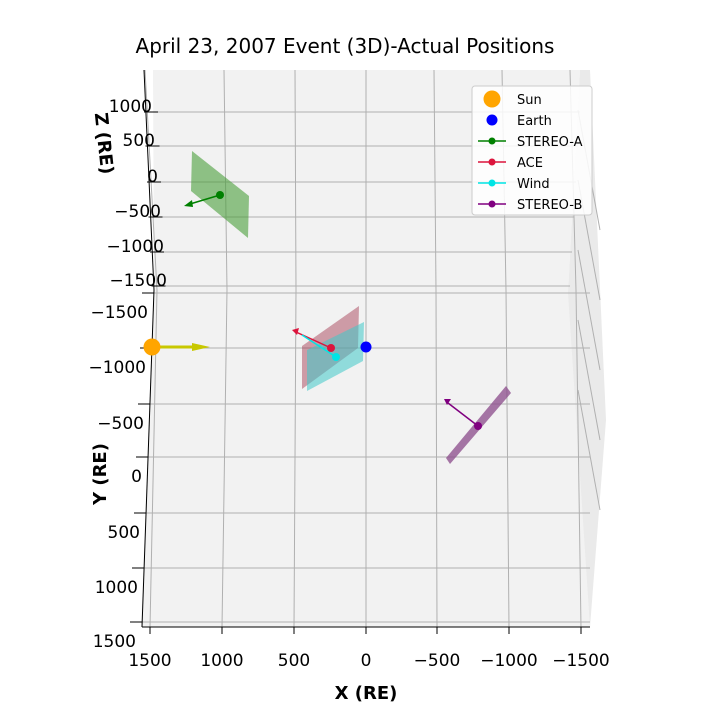 This screenshot has width=713, height=713. What do you see at coordinates (550, 142) in the screenshot?
I see `legend-label: STEREO-A` at bounding box center [550, 142].